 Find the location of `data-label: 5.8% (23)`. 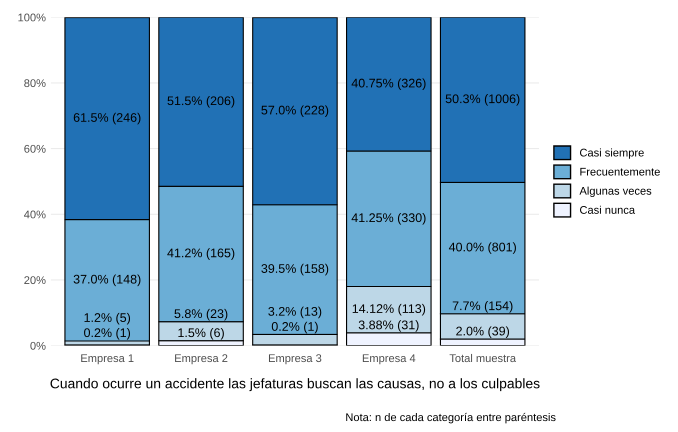

data-label: 5.8% (23) is located at coordinates (201, 314).